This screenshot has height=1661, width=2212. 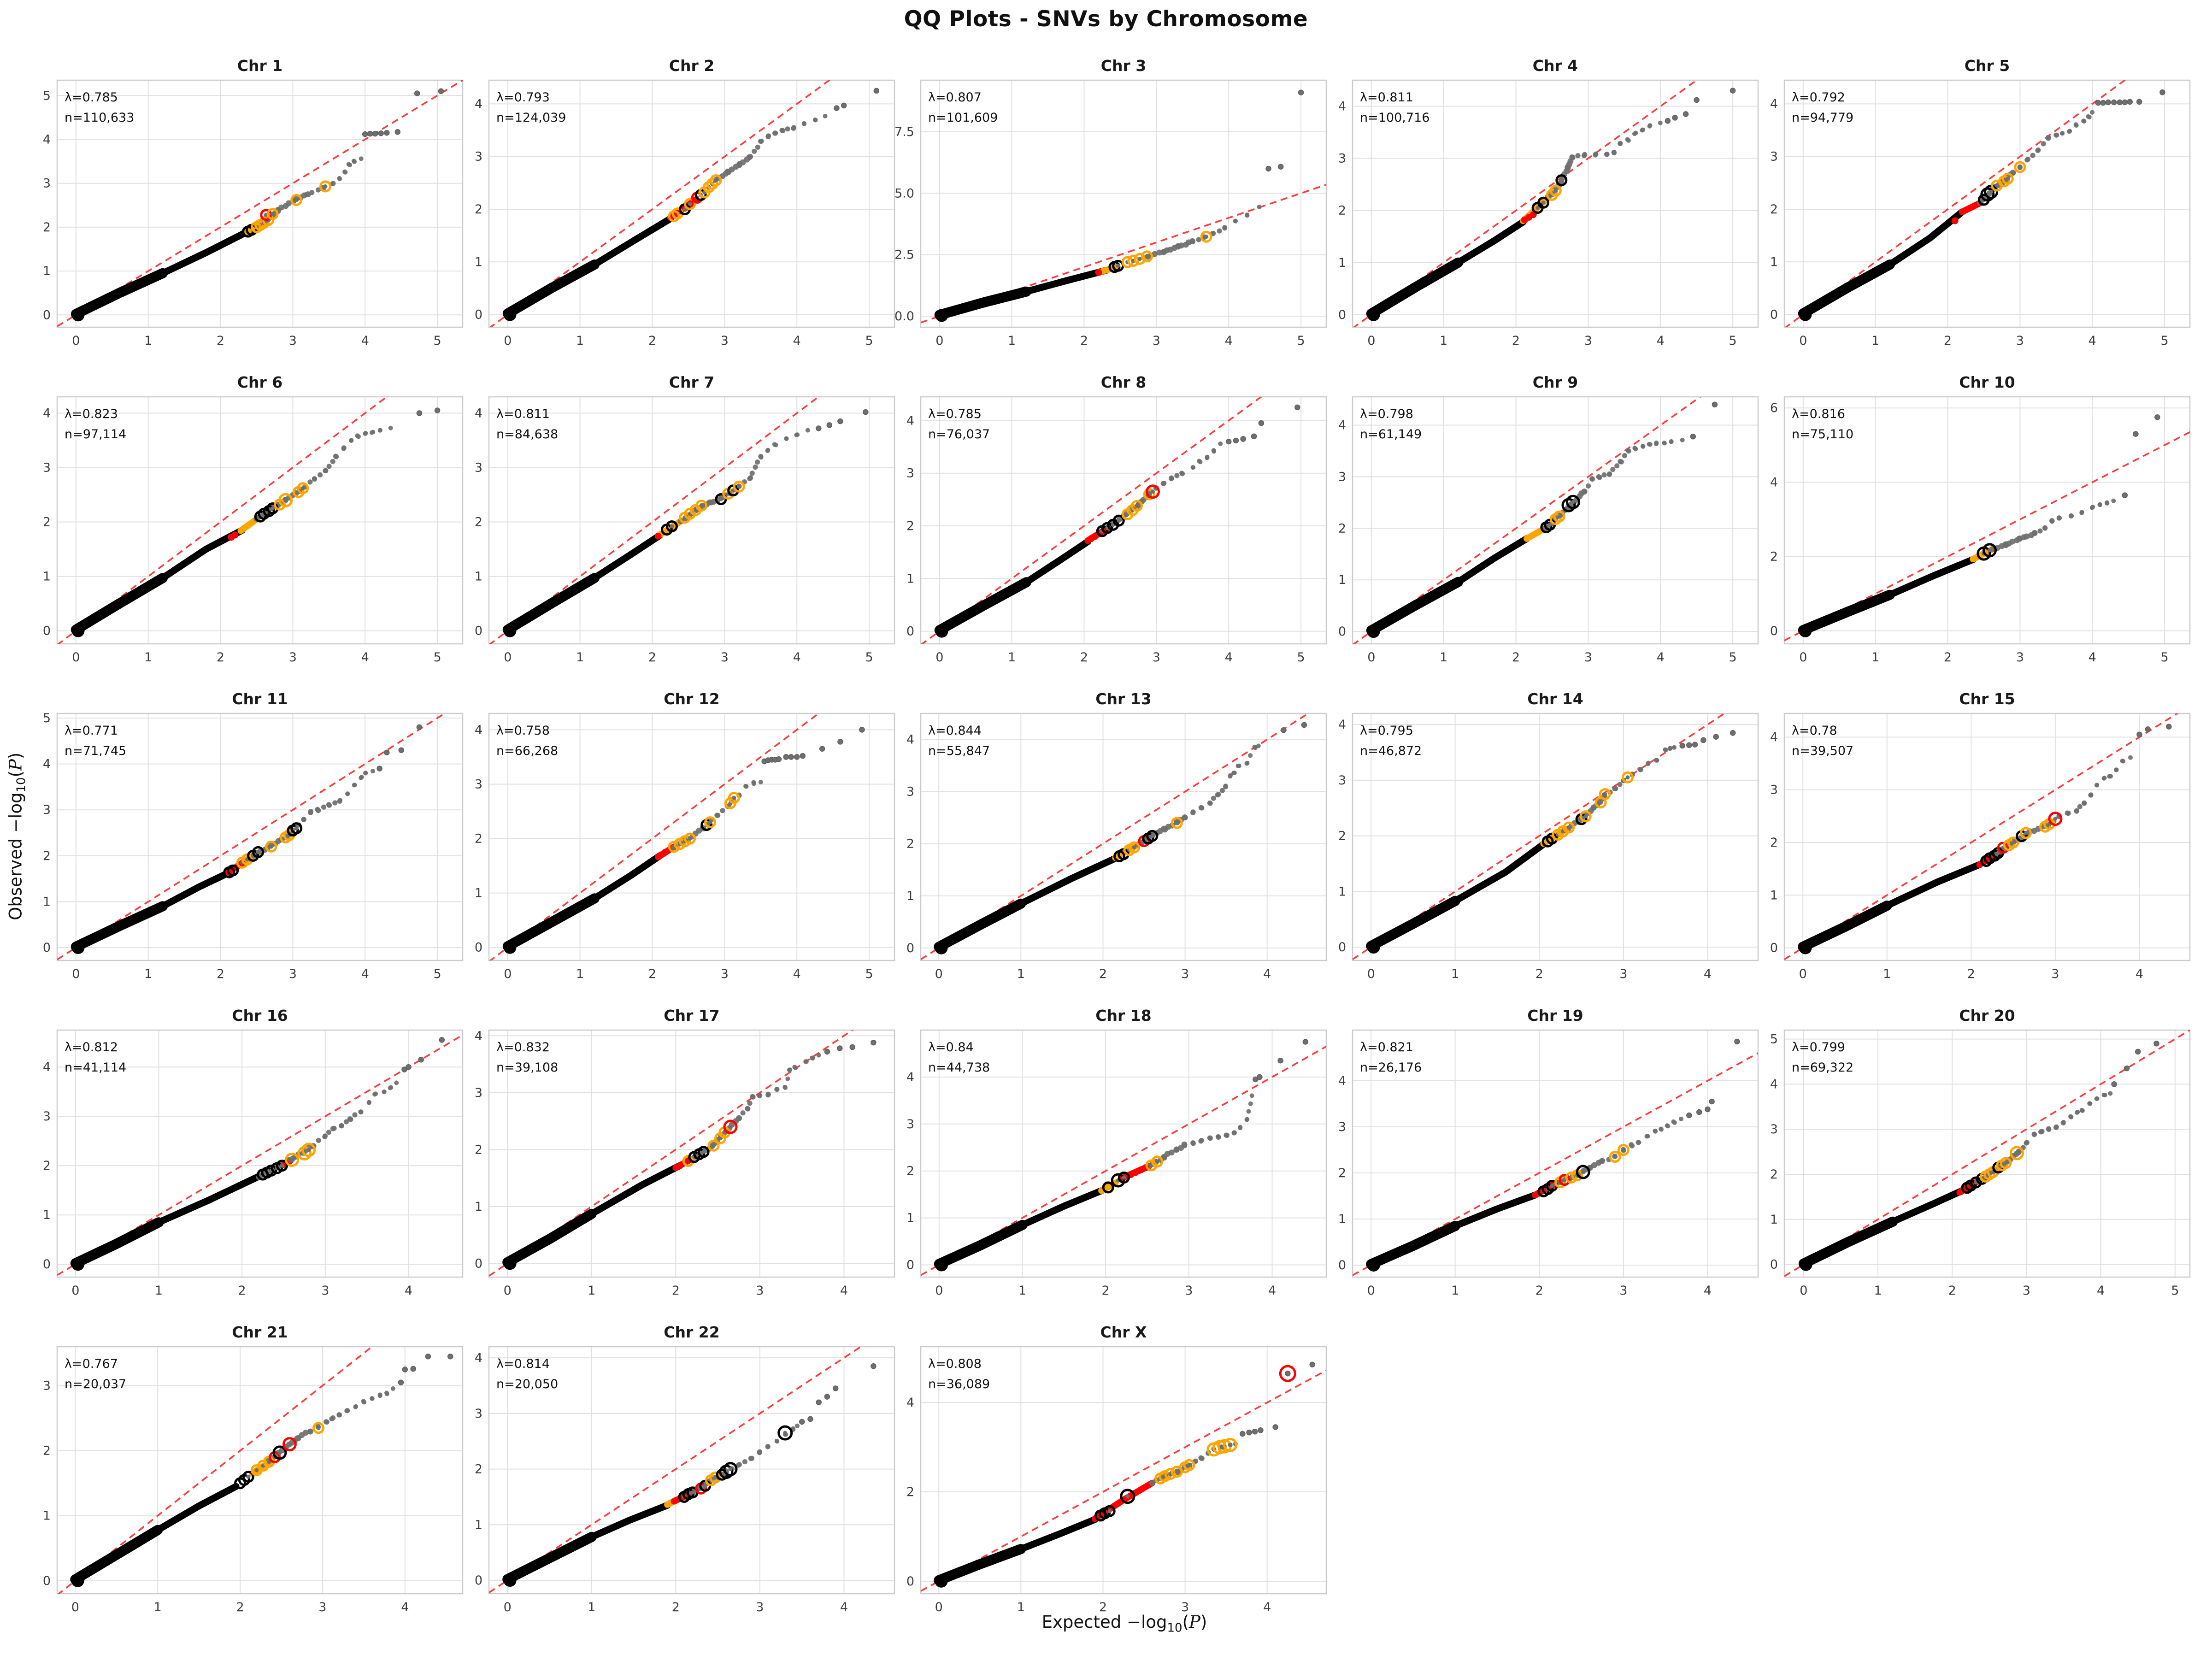 What do you see at coordinates (691, 382) in the screenshot?
I see `panel-title: Chr 7` at bounding box center [691, 382].